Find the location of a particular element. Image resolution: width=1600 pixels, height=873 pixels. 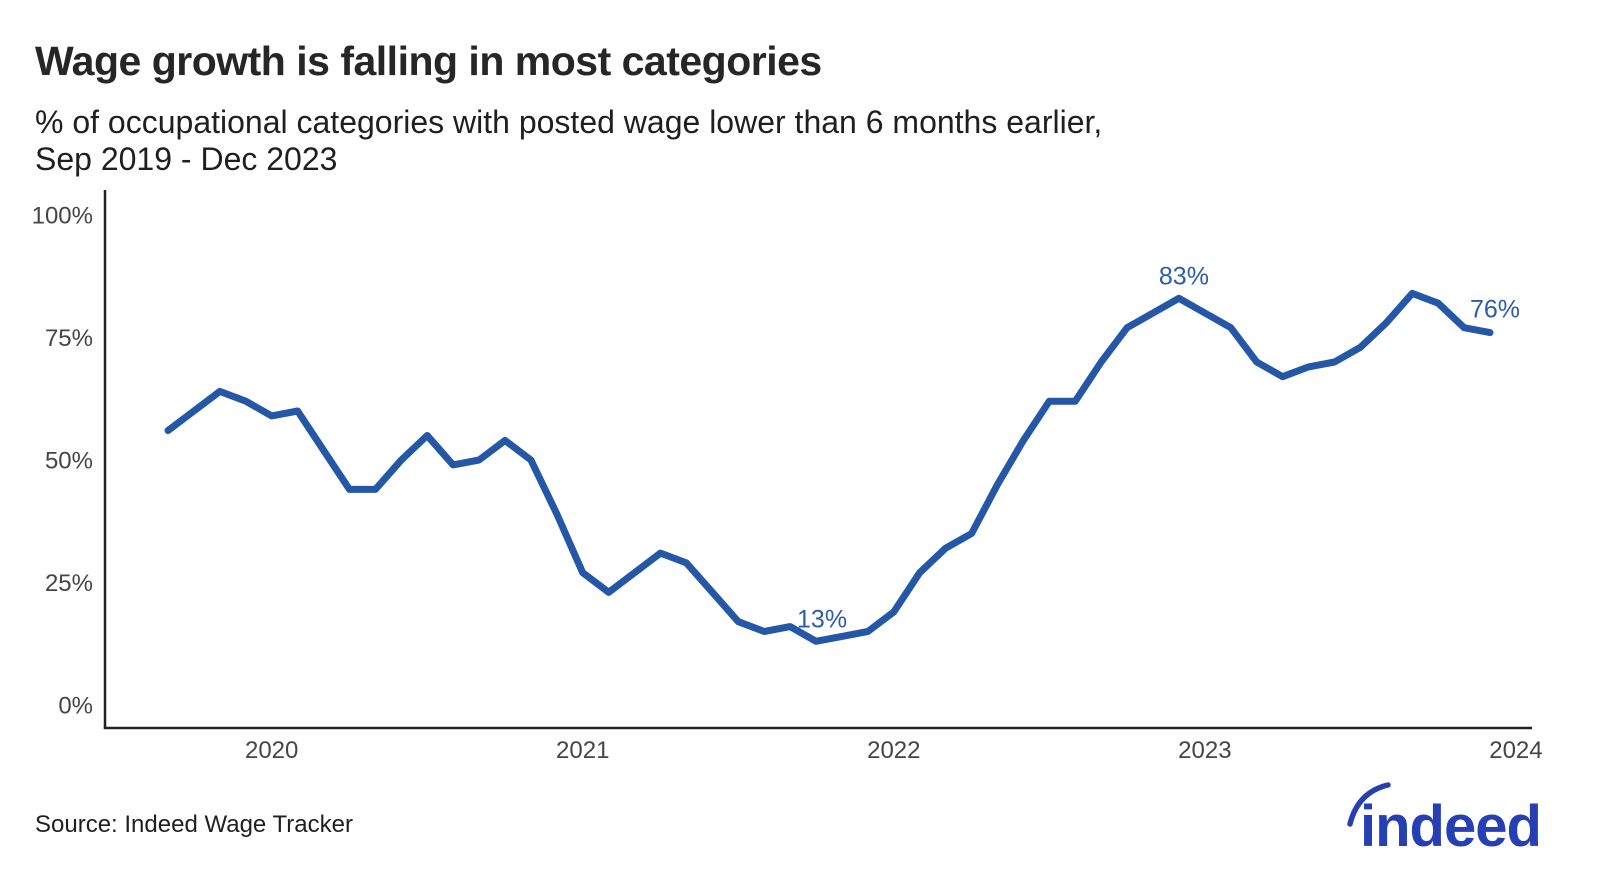

data-point-label: 76% is located at coordinates (1495, 310).